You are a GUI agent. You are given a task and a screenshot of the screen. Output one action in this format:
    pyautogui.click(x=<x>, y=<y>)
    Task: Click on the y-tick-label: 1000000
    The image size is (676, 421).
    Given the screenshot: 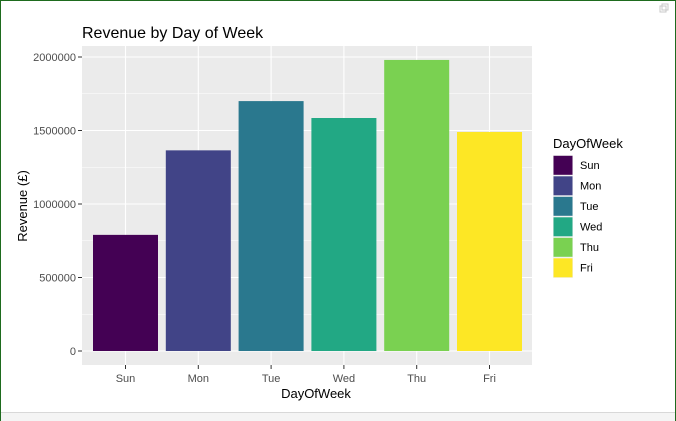 What is the action you would take?
    pyautogui.click(x=54, y=205)
    